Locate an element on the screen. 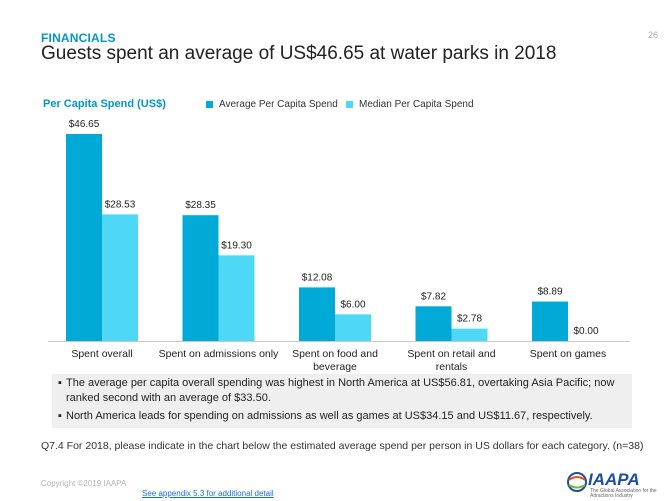 The width and height of the screenshot is (672, 501). data-label: $12.08 is located at coordinates (317, 277).